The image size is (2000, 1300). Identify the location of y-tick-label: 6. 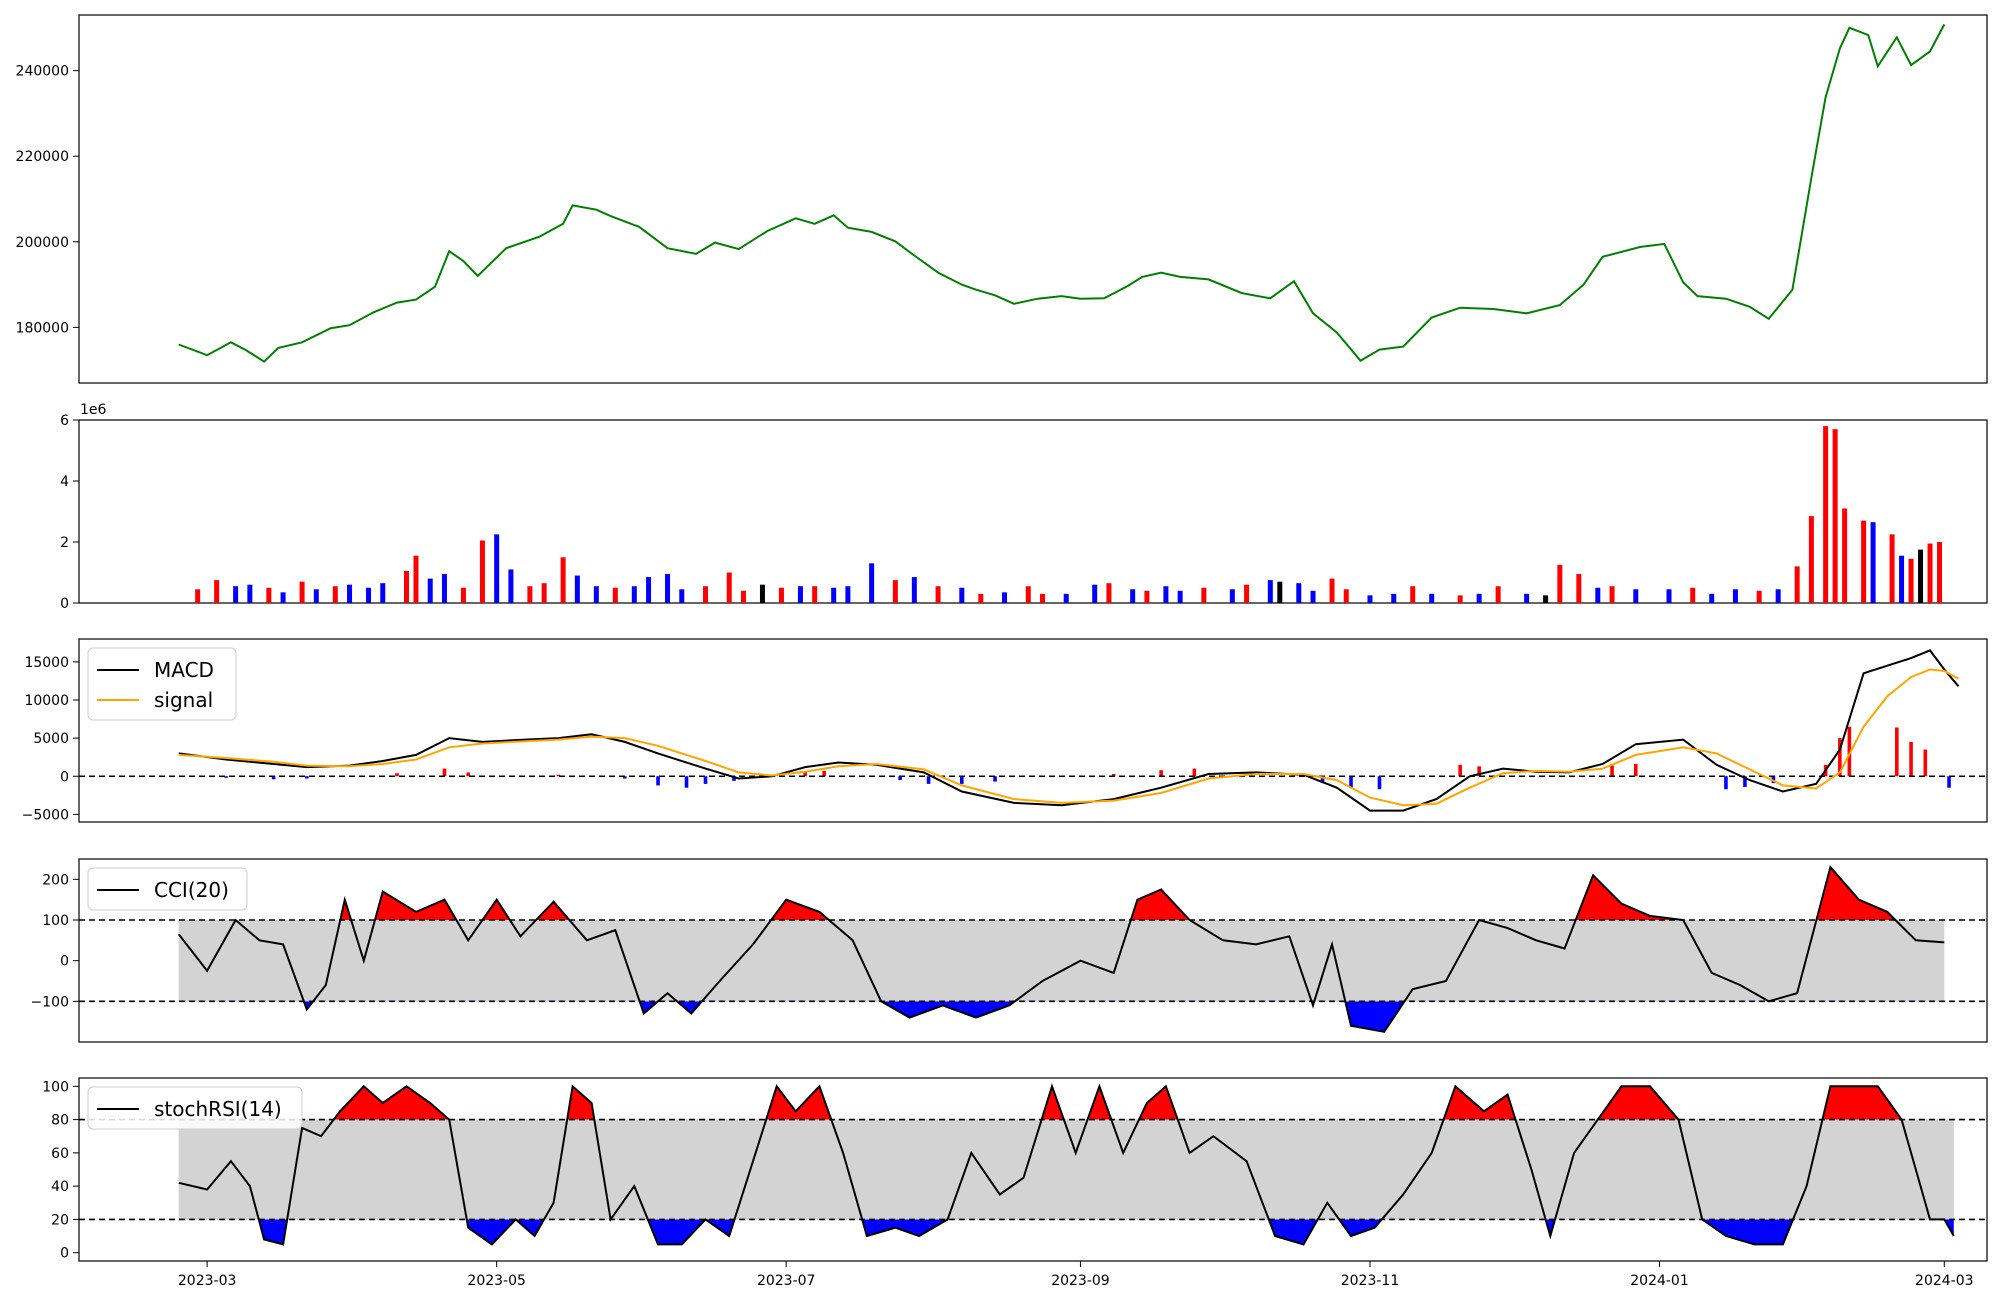
(64, 421).